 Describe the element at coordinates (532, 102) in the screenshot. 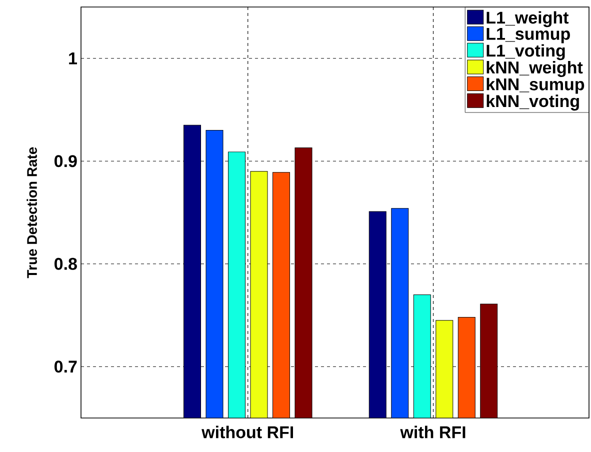

I see `legend-label: kNN_voting` at that location.